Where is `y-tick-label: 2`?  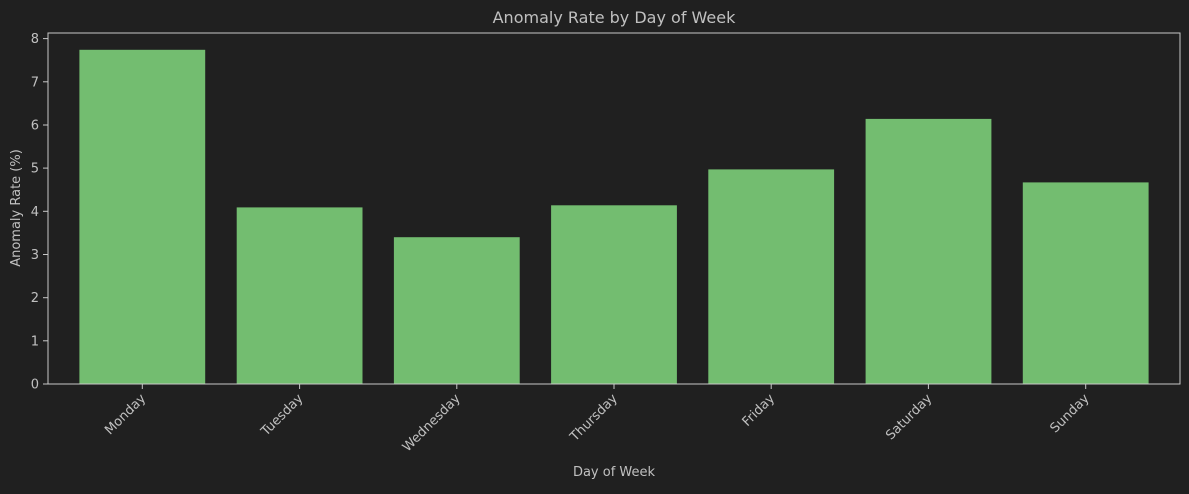
y-tick-label: 2 is located at coordinates (35, 298).